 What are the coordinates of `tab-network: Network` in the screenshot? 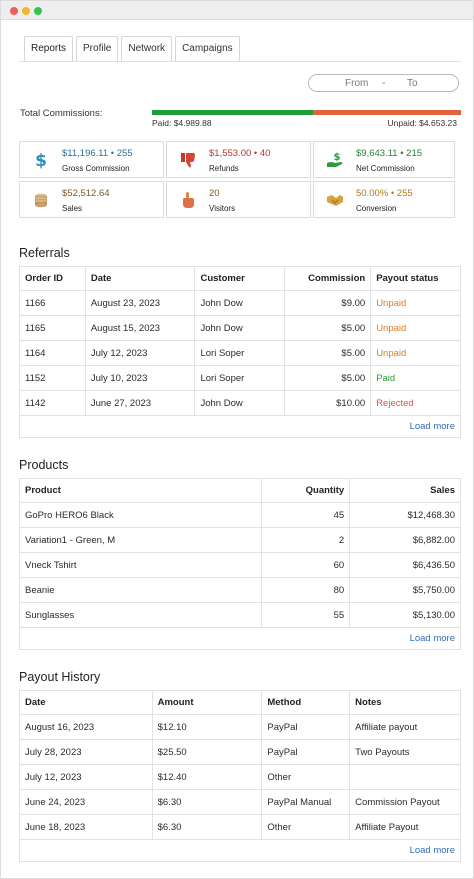 It's located at (147, 48).